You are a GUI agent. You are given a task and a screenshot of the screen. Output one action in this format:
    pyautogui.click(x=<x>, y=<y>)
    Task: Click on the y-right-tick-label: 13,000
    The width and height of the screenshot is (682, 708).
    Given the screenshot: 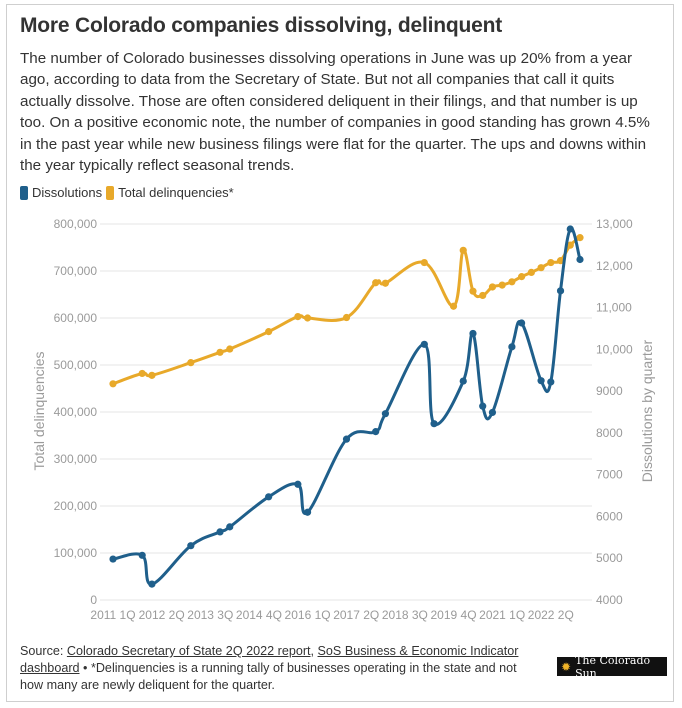 What is the action you would take?
    pyautogui.click(x=614, y=224)
    